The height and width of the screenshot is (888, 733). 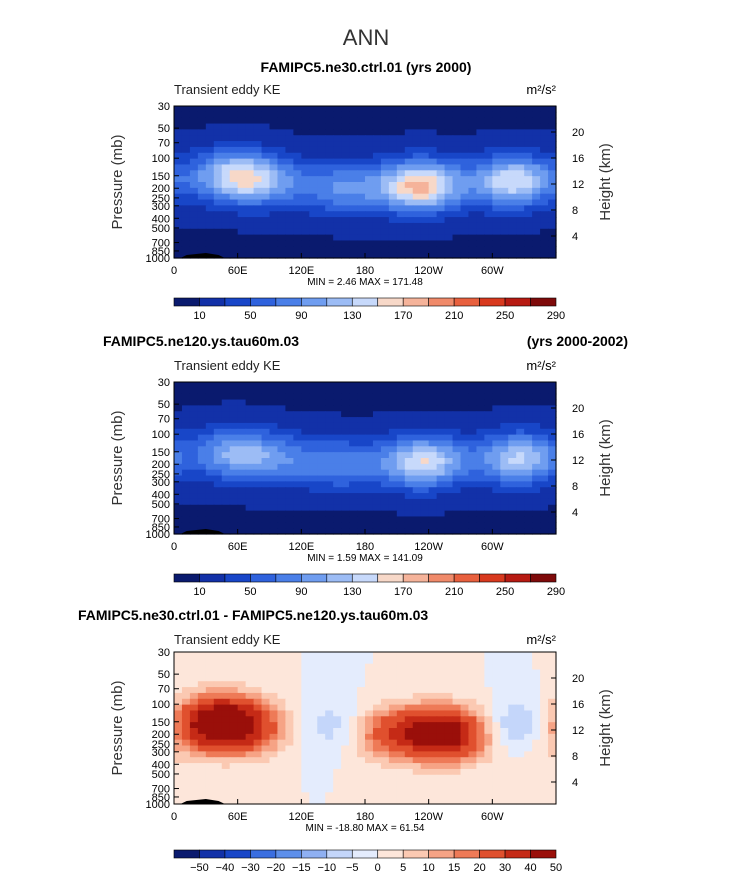 I want to click on x-tick-label: 60W, so click(x=492, y=547).